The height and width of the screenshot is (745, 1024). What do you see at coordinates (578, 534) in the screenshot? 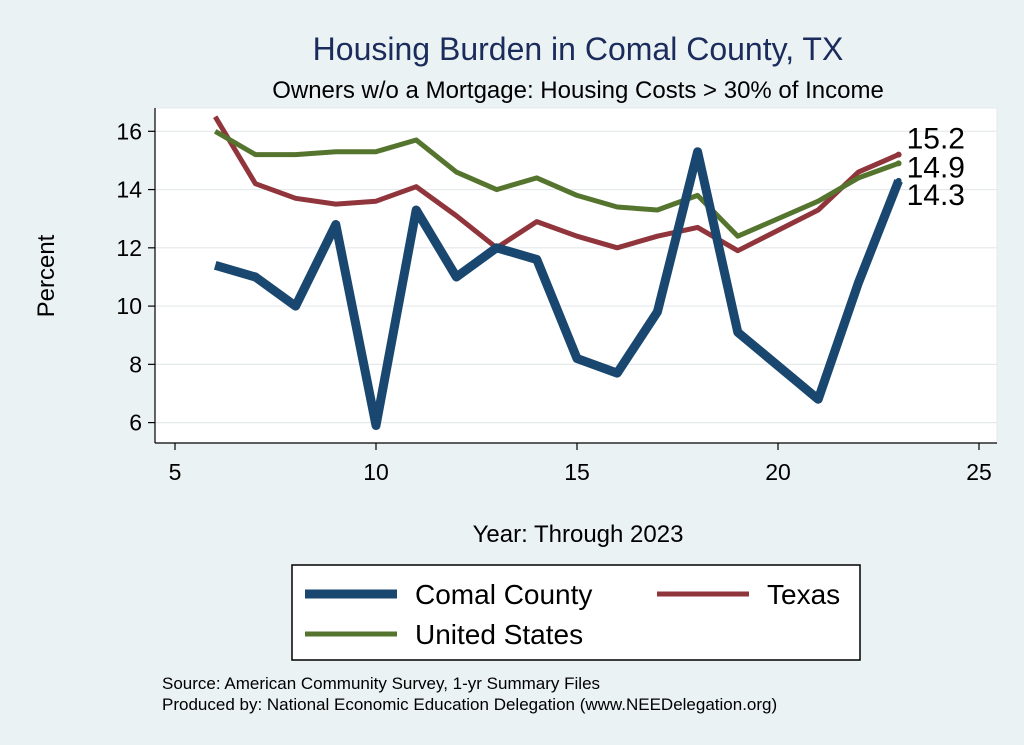
I see `x-axis-label: Year: Through 2023` at bounding box center [578, 534].